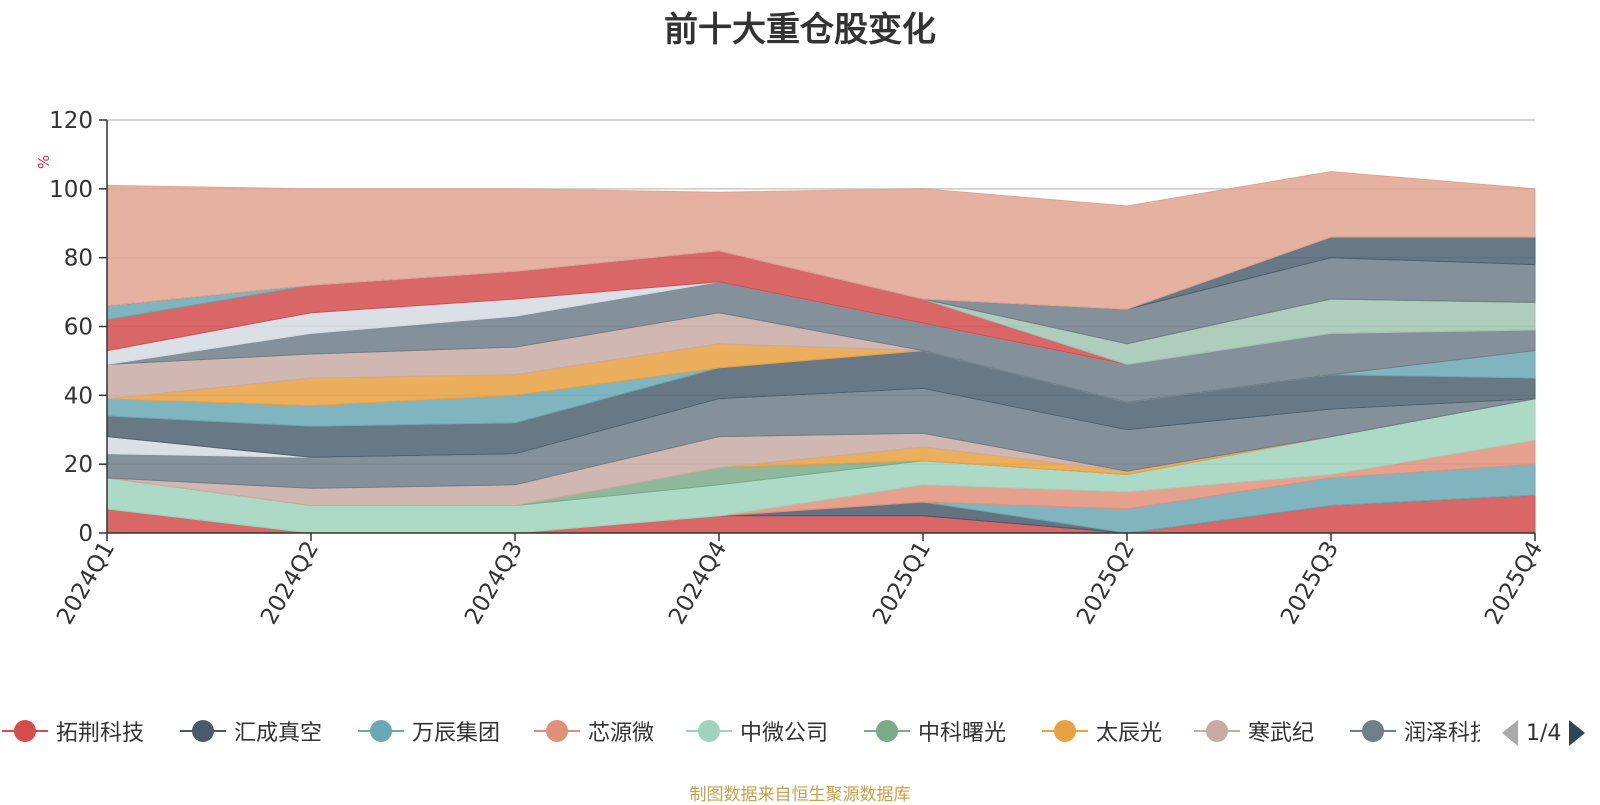 The image size is (1600, 805). Describe the element at coordinates (800, 30) in the screenshot. I see `chart-title: 前十大重仓股变化` at that location.